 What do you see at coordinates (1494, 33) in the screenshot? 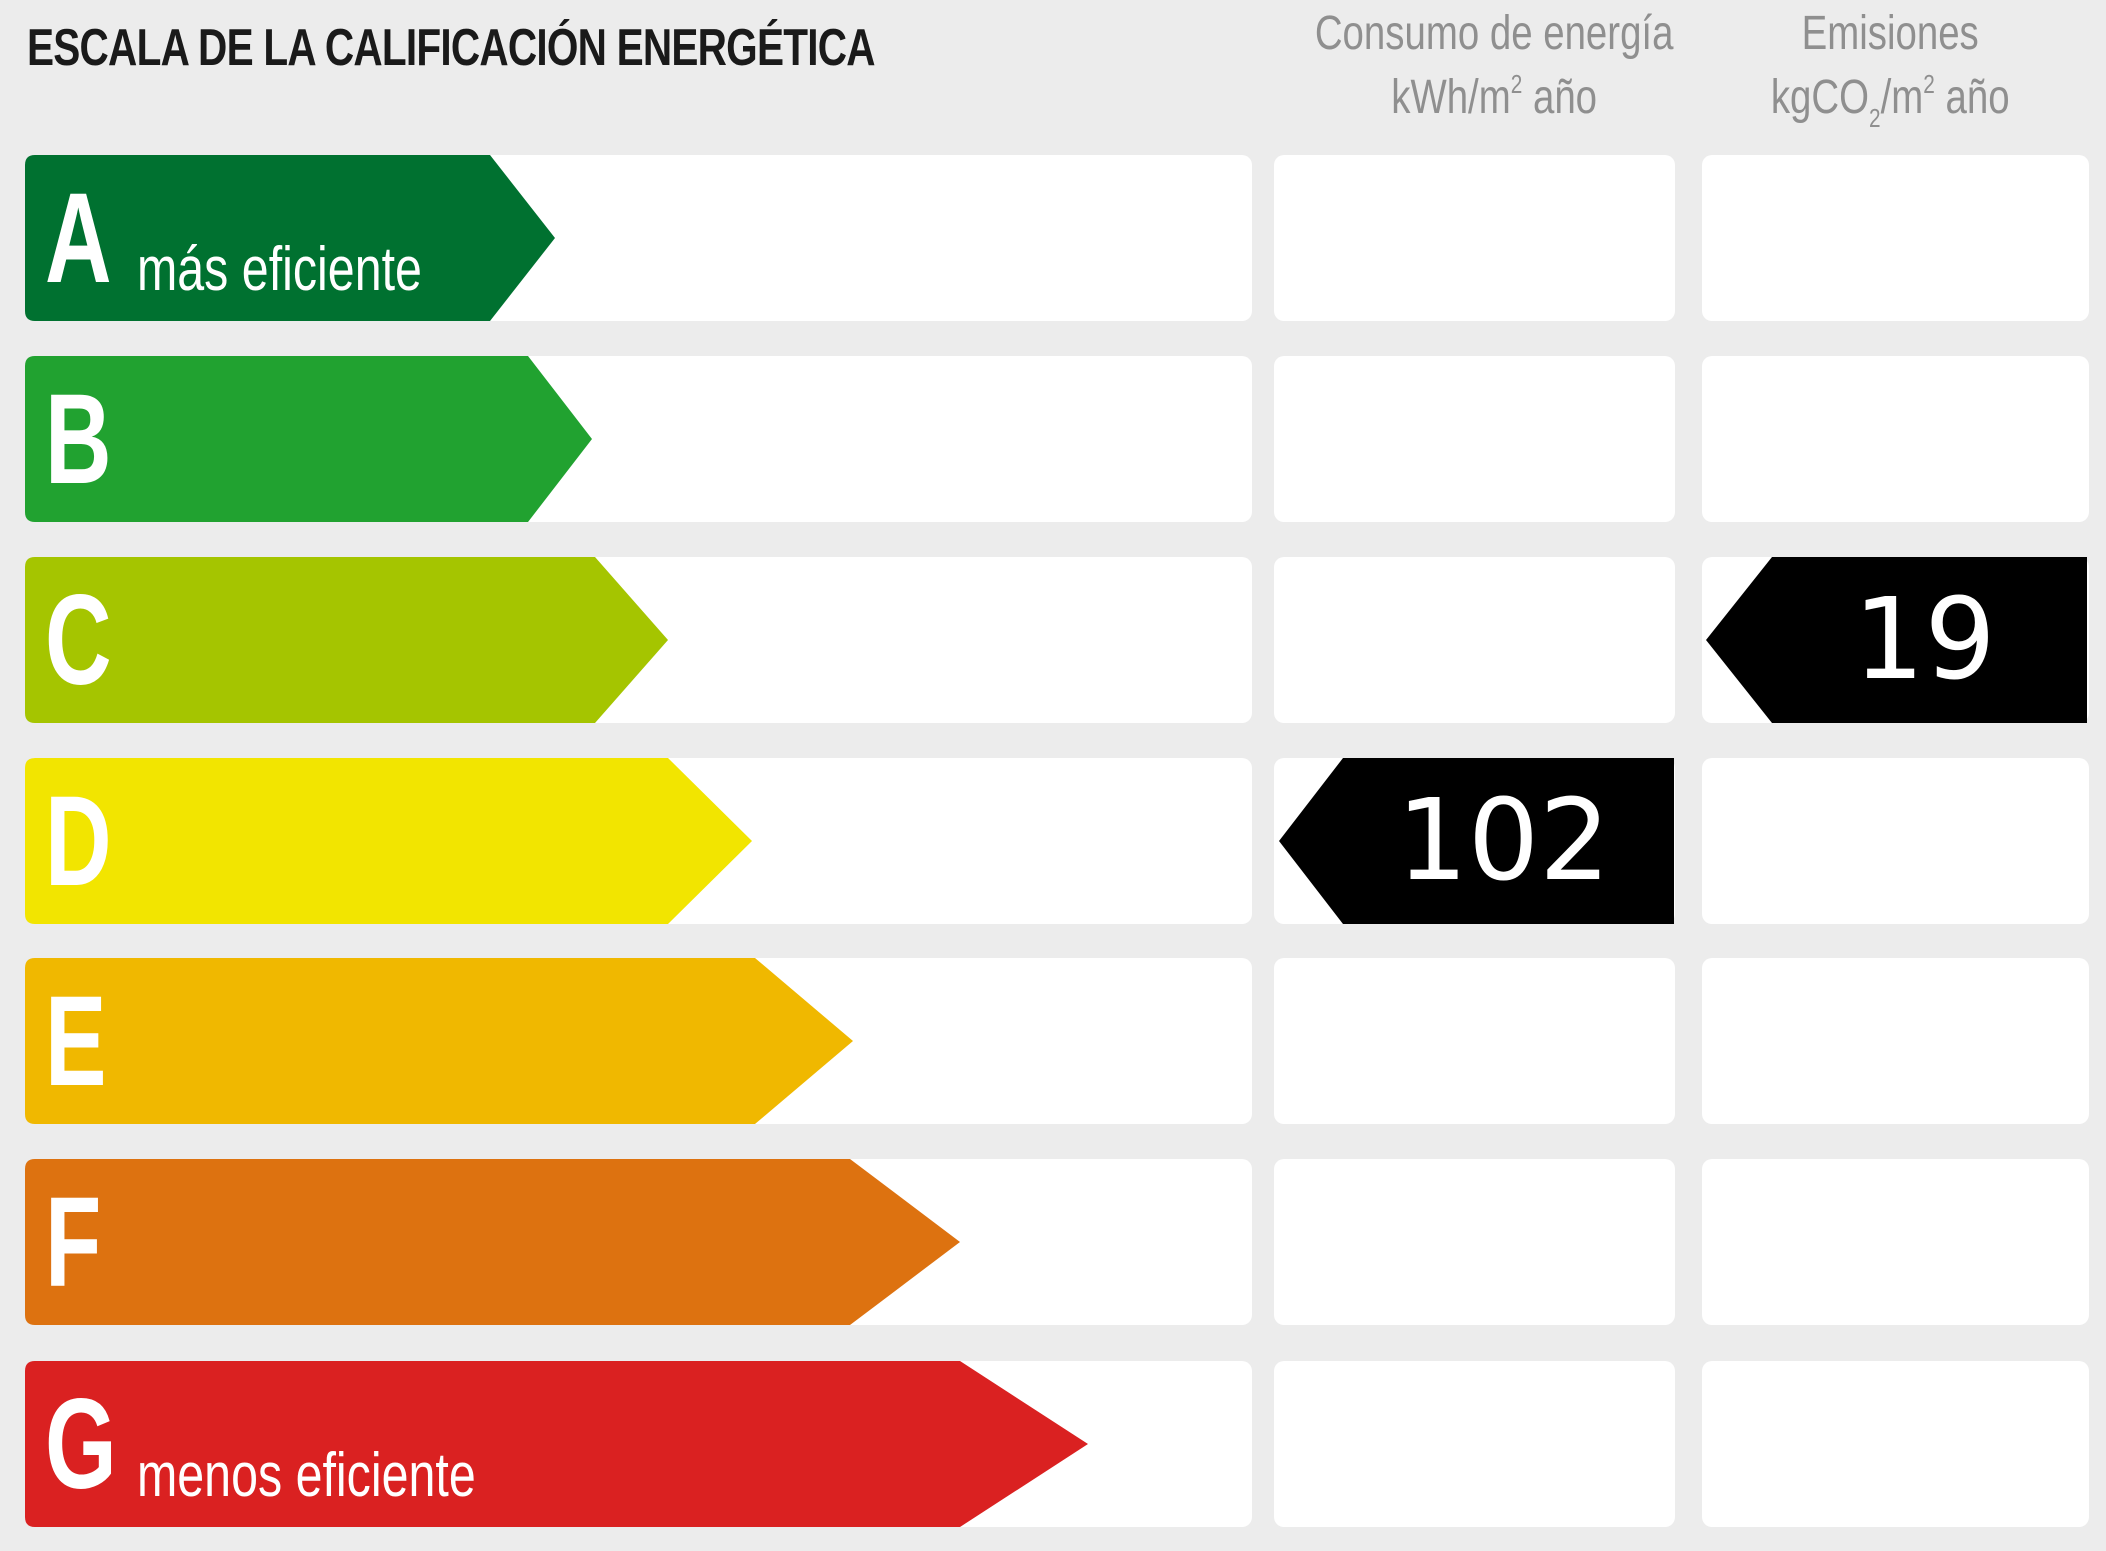
I see `energy-header-line1: Consumo de energía` at bounding box center [1494, 33].